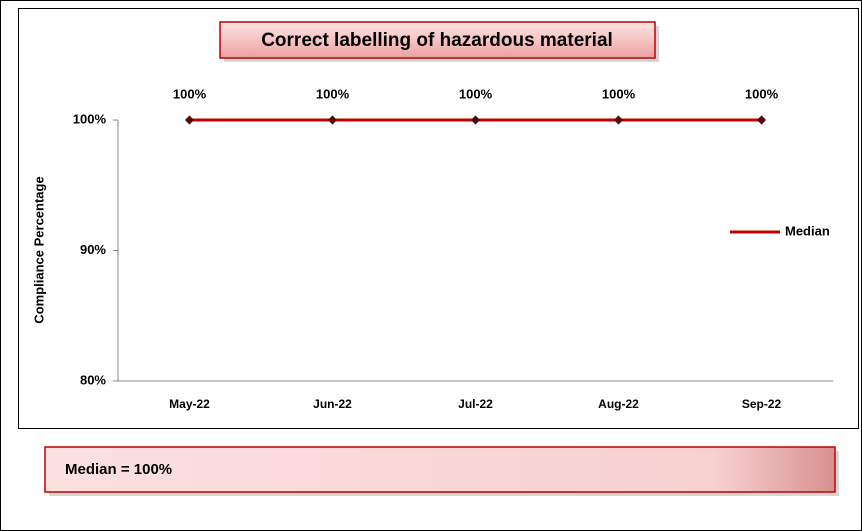 The image size is (862, 531). Describe the element at coordinates (189, 404) in the screenshot. I see `x-tick-label: May-22` at that location.